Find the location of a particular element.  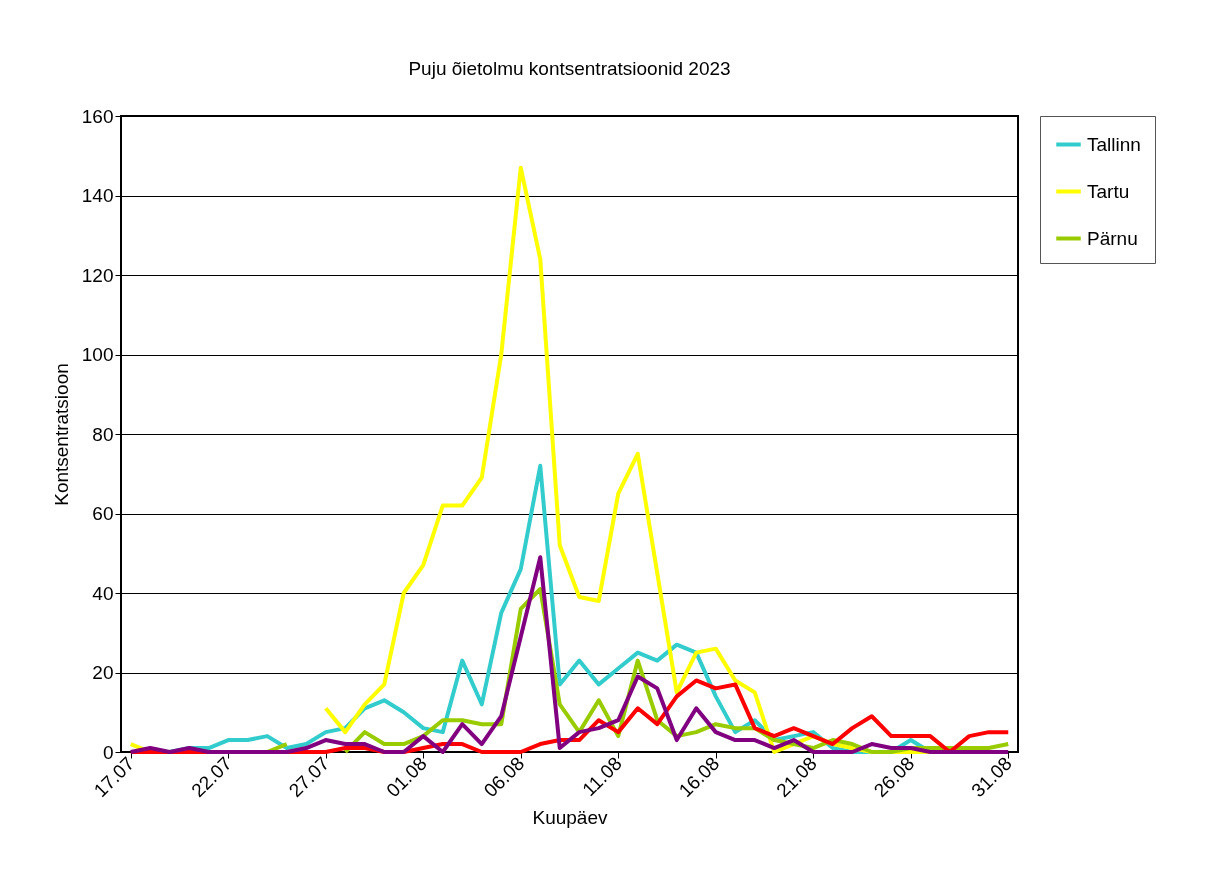

y-tick-label: 80 is located at coordinates (103, 434).